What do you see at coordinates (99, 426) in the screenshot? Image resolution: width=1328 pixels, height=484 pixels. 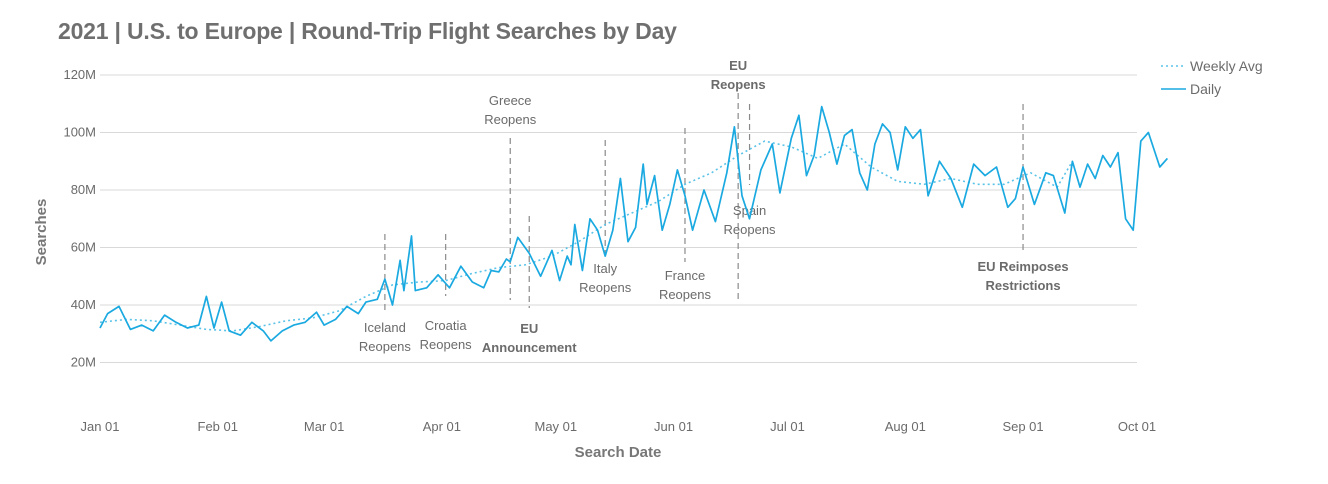 I see `x-tick-label: Jan 01` at bounding box center [99, 426].